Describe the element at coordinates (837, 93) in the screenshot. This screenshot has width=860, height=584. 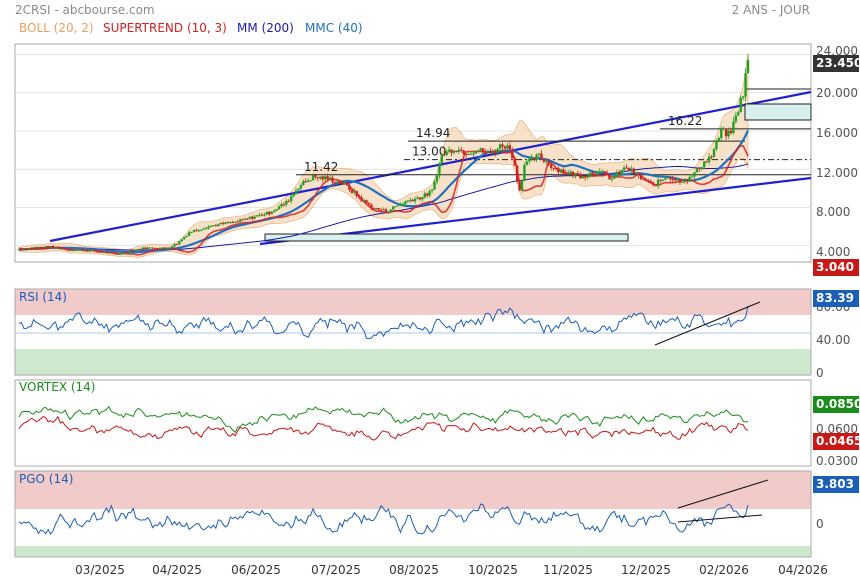
I see `y-tick-20: 20.000` at that location.